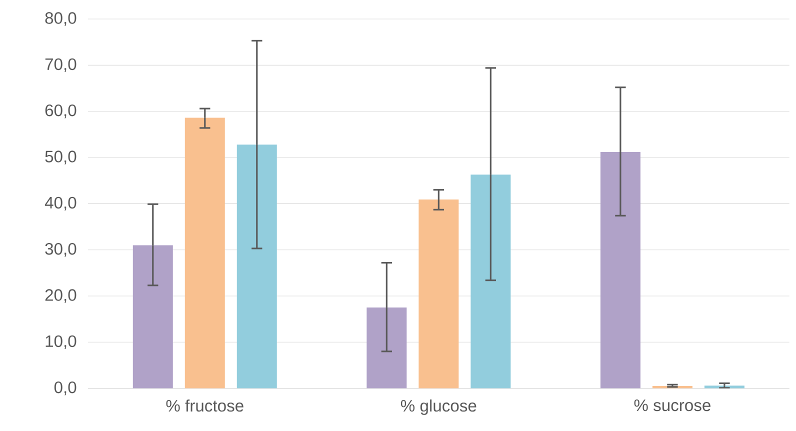 This screenshot has width=796, height=431. I want to click on y-tick-label: 50,0, so click(60, 157).